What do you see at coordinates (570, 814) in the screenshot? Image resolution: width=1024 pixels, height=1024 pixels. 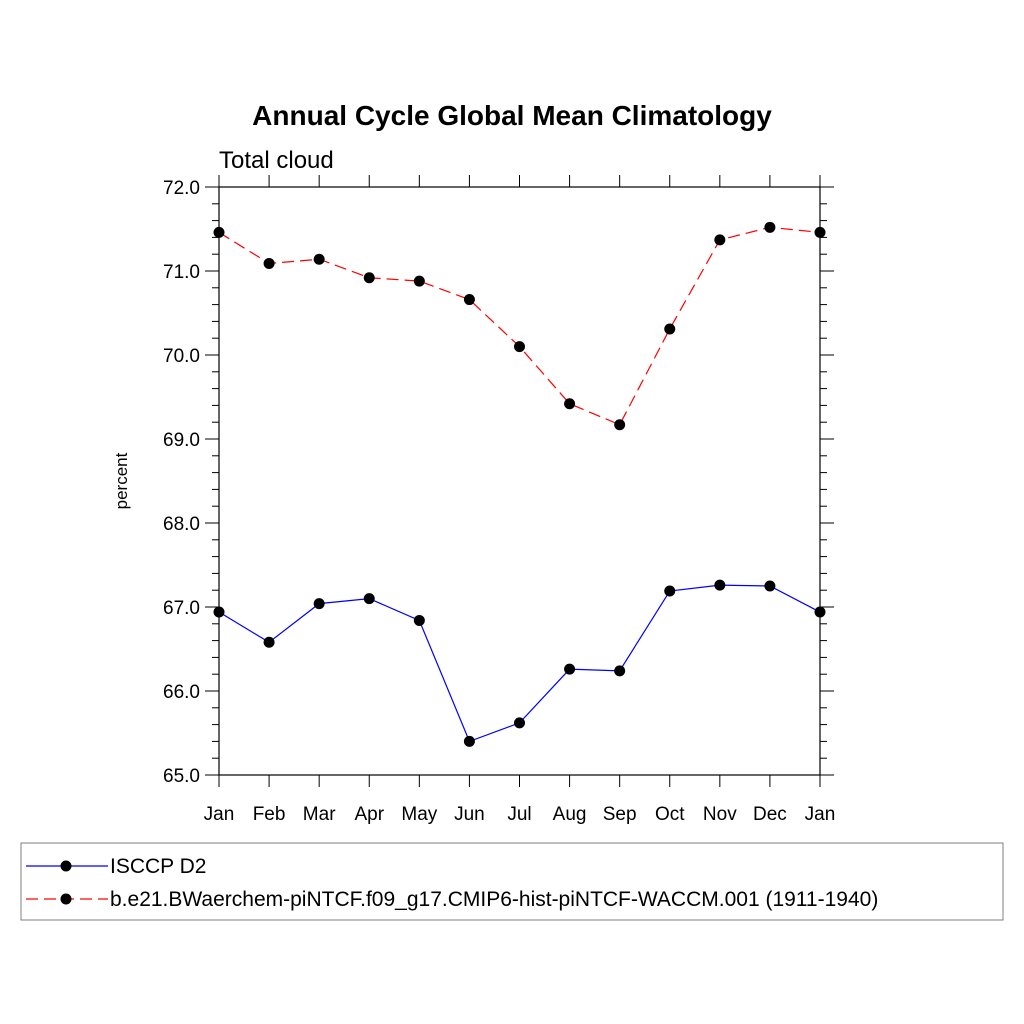 I see `x-tick-label: Aug` at bounding box center [570, 814].